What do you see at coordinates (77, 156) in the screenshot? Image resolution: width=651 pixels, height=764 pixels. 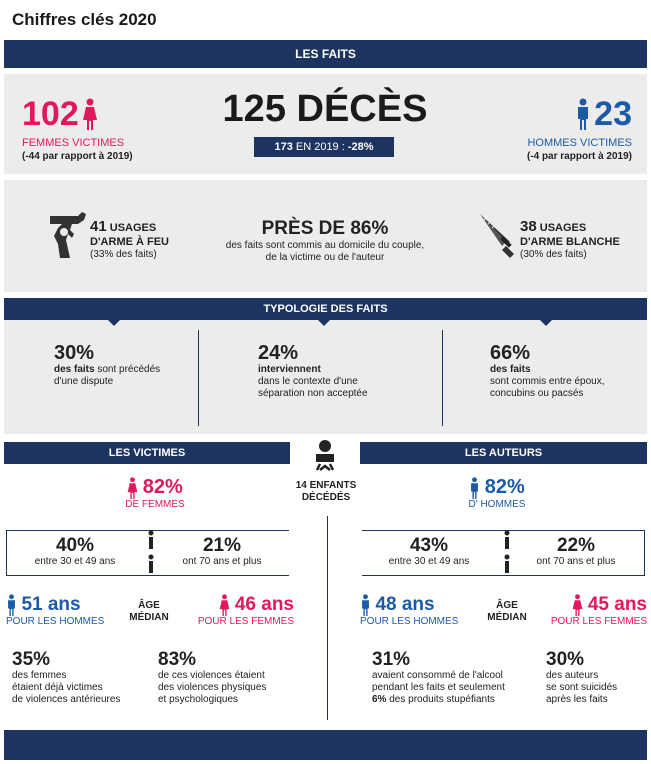 I see `femmes-victimes-sub: (-44 par rapport à 2019)` at bounding box center [77, 156].